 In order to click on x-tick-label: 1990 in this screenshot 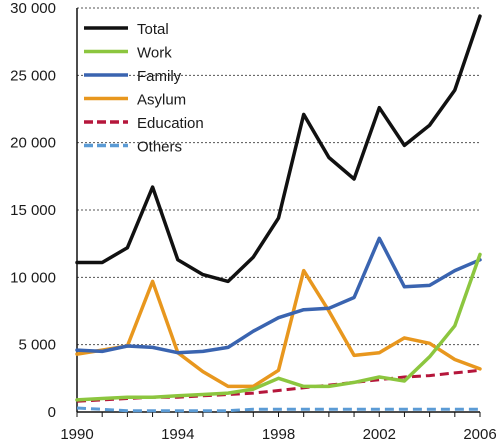, I will do `click(76, 434)`.